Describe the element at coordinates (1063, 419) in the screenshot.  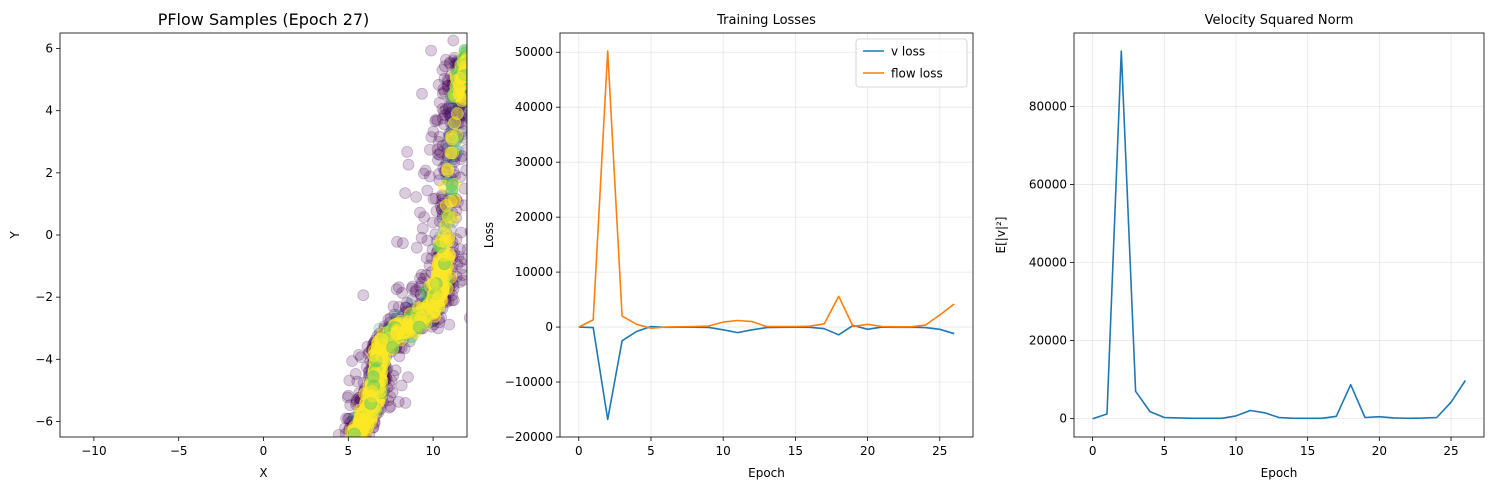
I see `y-tick-label: 0` at that location.